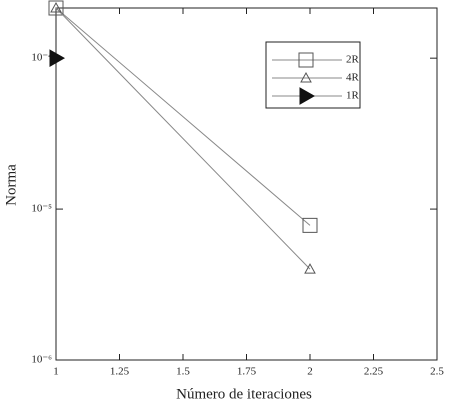  Describe the element at coordinates (41, 360) in the screenshot. I see `y-tick-label: 10⁻⁶` at that location.